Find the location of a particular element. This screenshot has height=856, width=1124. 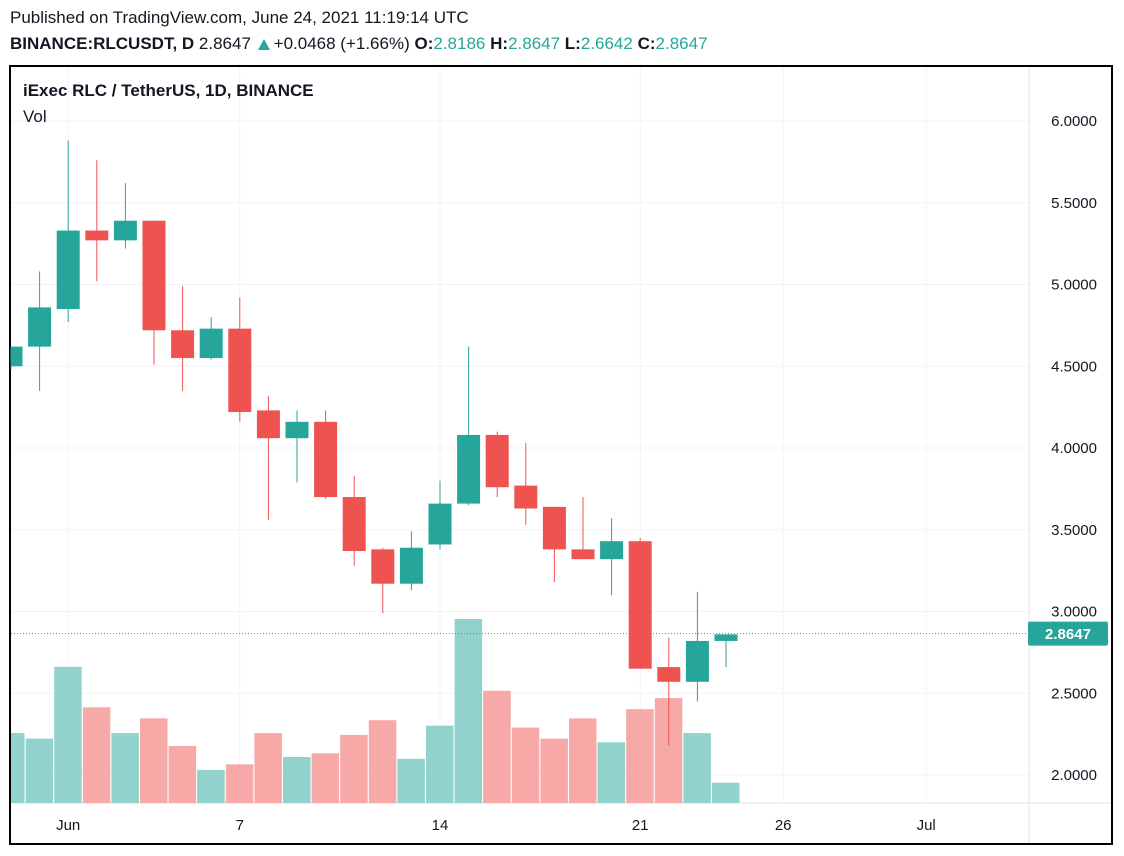

price-tick-label: 6.0000 is located at coordinates (1074, 121).